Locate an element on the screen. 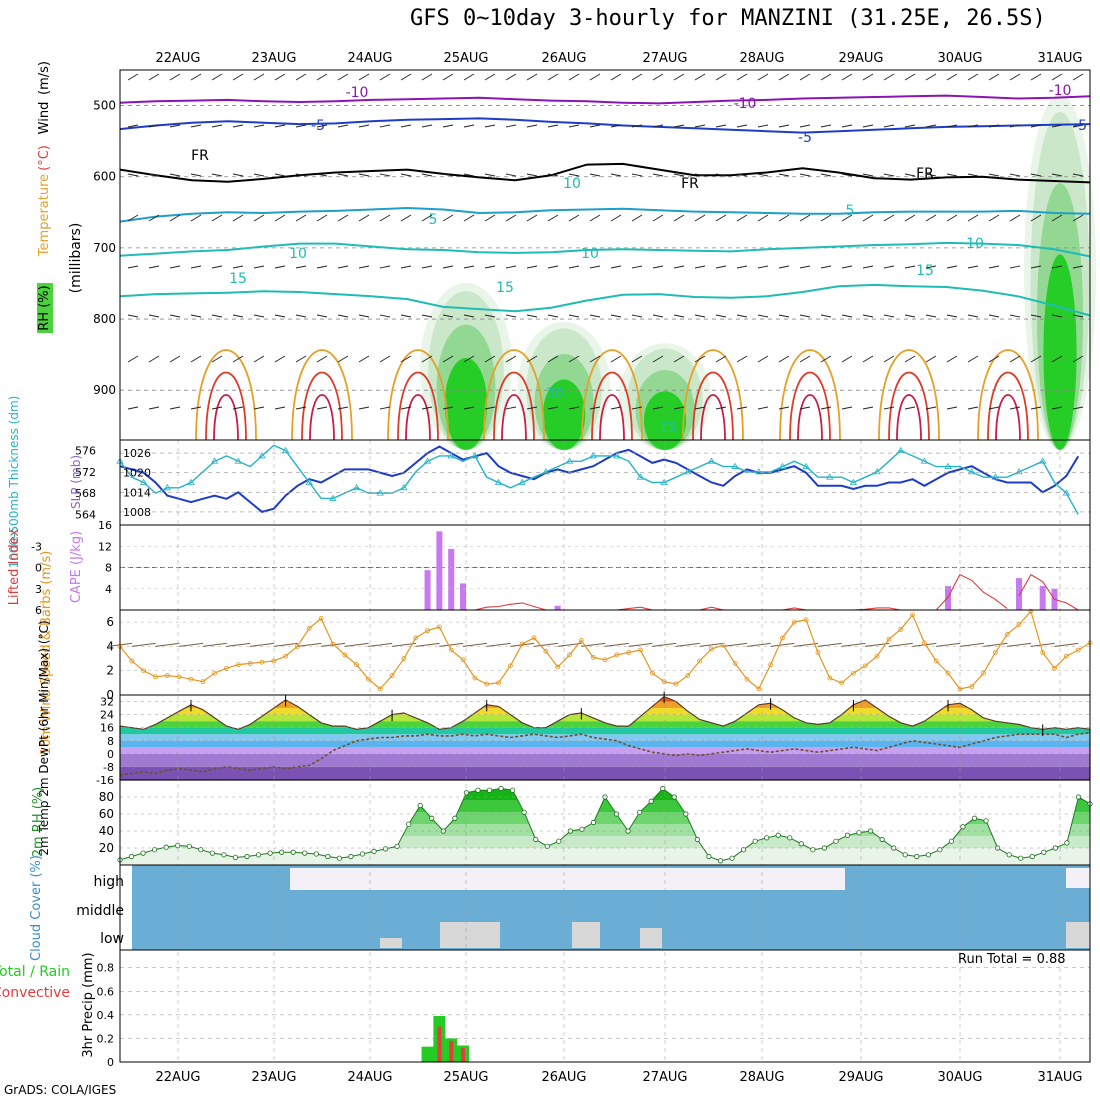 Image resolution: width=1100 pixels, height=1100 pixels. contour-label-13: 10 is located at coordinates (975, 244).